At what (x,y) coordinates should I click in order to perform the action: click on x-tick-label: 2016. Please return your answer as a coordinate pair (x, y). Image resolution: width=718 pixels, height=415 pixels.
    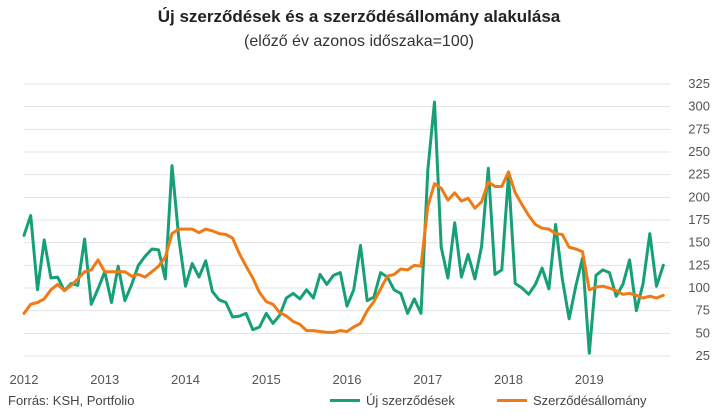
    Looking at the image, I should click on (347, 379).